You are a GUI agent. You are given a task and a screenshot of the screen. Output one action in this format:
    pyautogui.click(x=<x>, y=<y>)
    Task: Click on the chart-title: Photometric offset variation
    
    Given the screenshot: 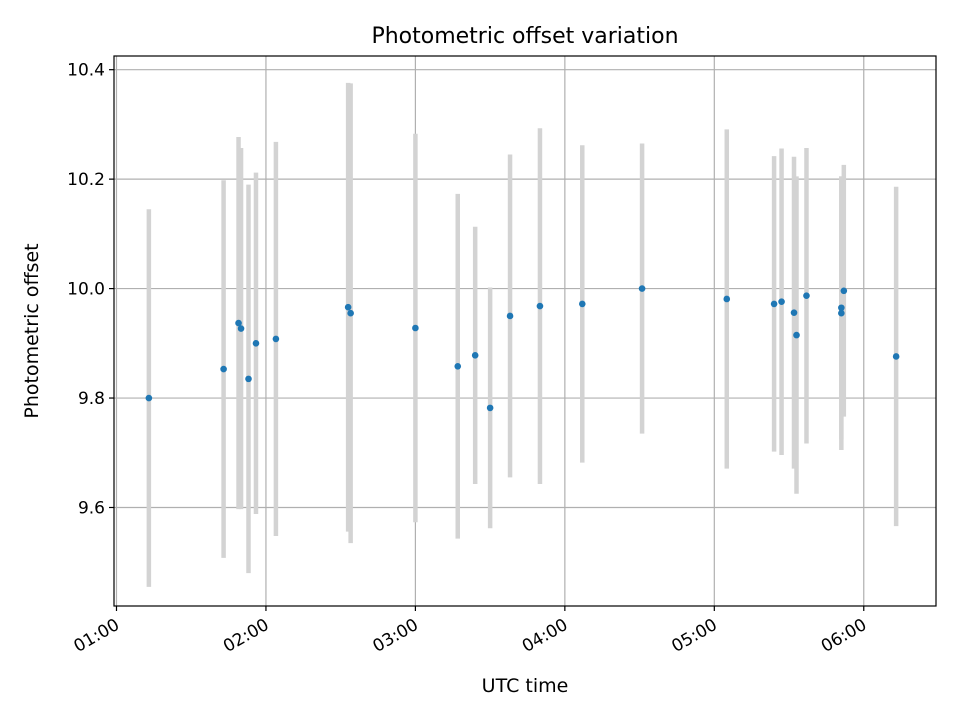 What is the action you would take?
    pyautogui.click(x=524, y=36)
    